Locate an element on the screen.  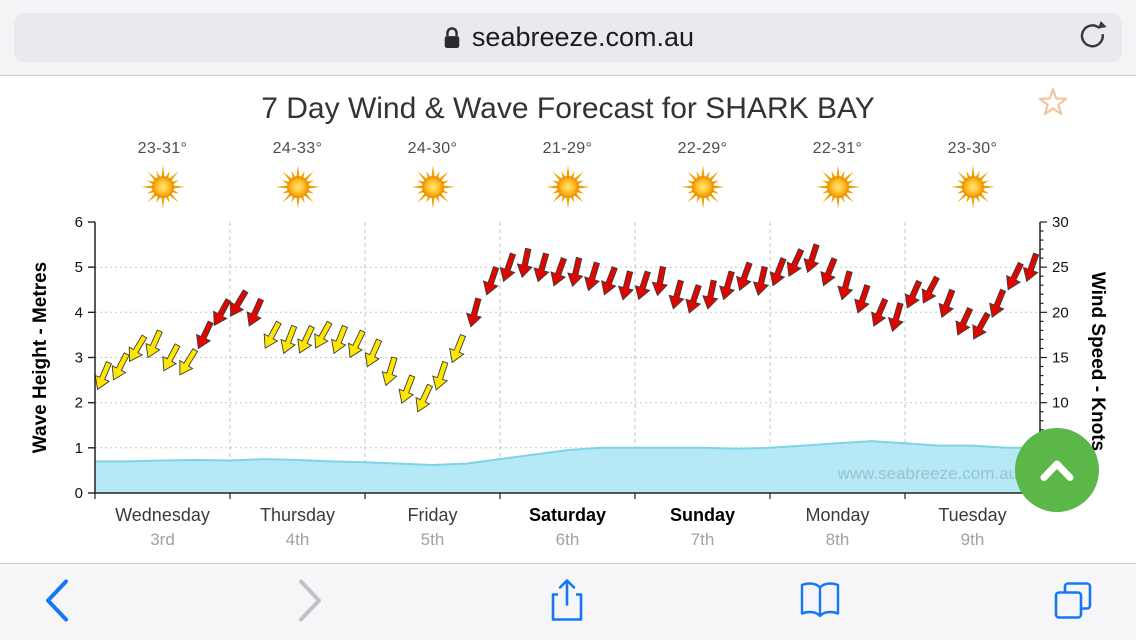
left-tick-label: 4 is located at coordinates (79, 312).